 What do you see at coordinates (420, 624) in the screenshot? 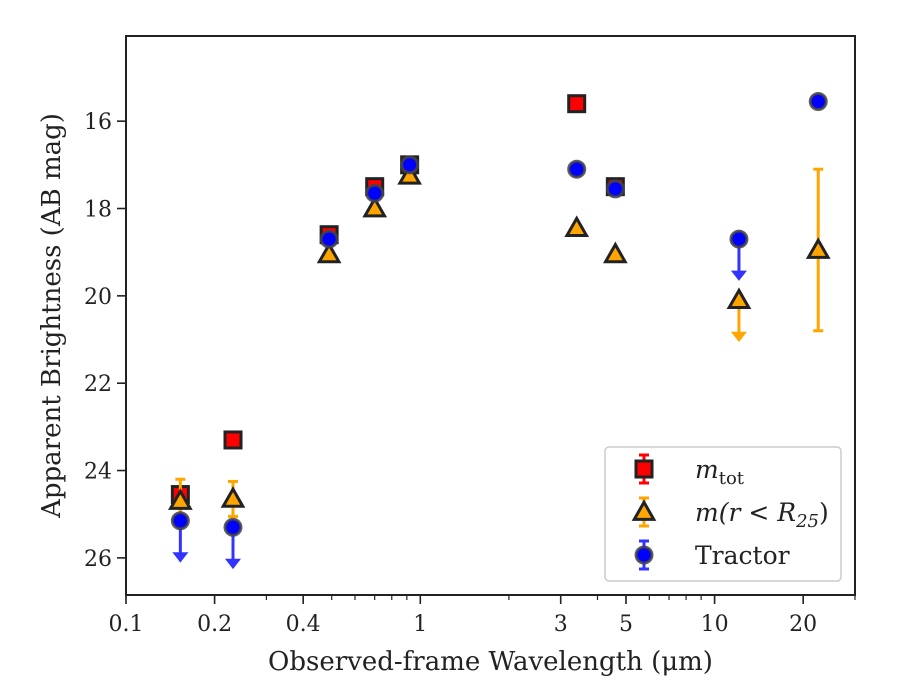
I see `x-tick-label: 1` at bounding box center [420, 624].